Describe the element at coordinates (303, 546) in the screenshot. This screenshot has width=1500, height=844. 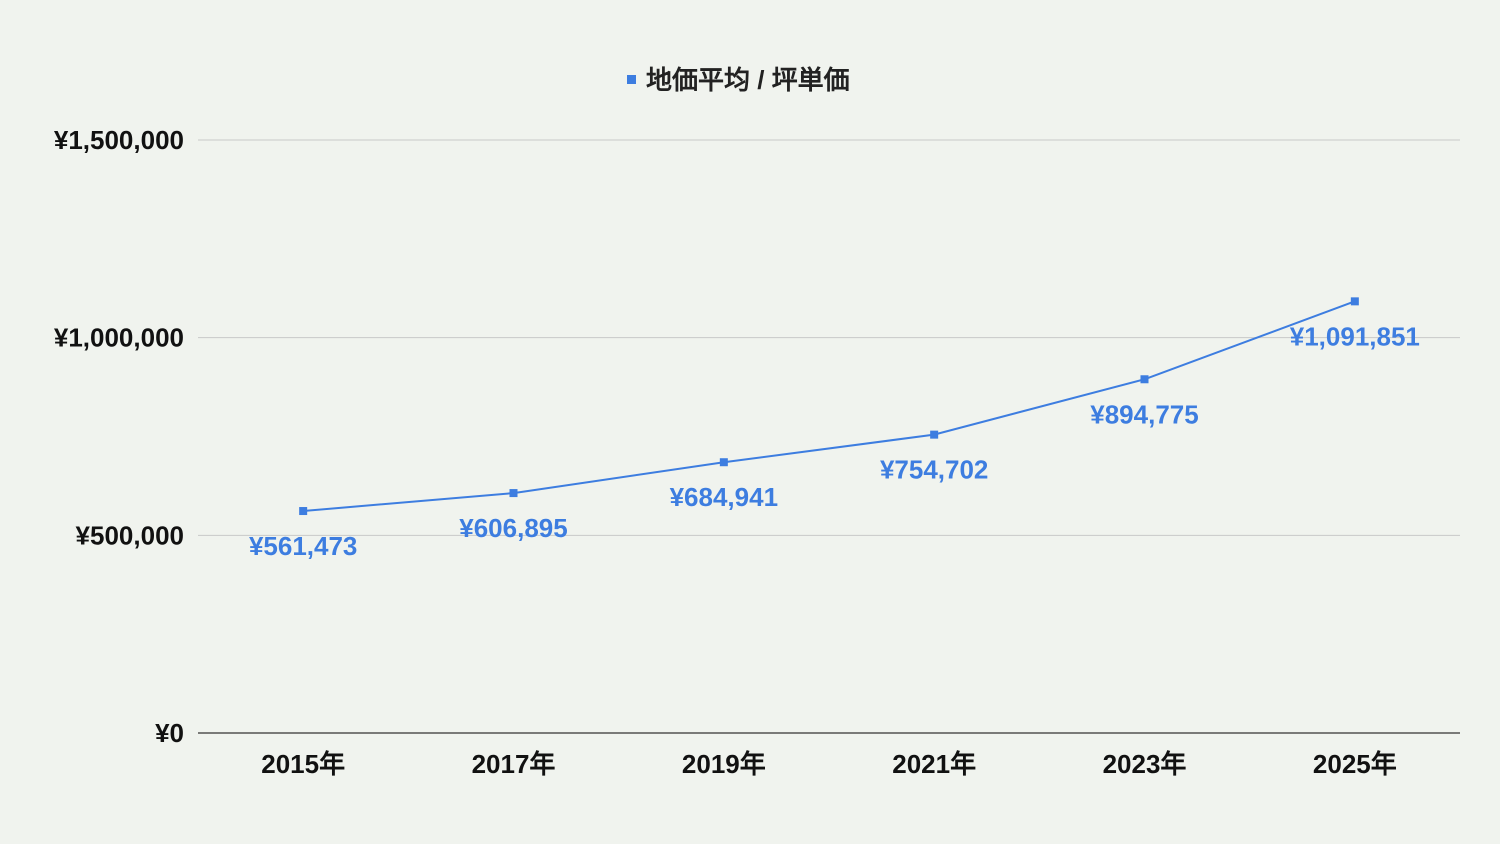
I see `data-label: ¥561,473` at that location.